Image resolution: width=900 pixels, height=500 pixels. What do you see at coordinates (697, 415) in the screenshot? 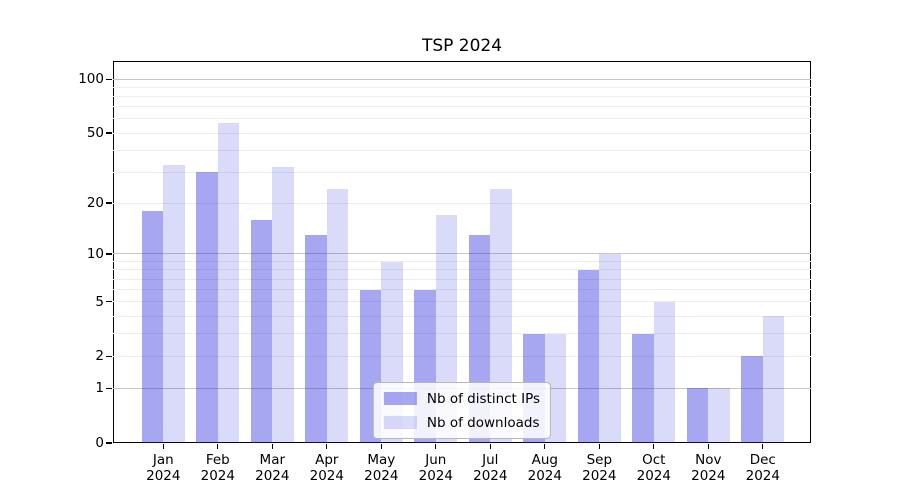
I see `bar-distinct-ips-nov` at bounding box center [697, 415].